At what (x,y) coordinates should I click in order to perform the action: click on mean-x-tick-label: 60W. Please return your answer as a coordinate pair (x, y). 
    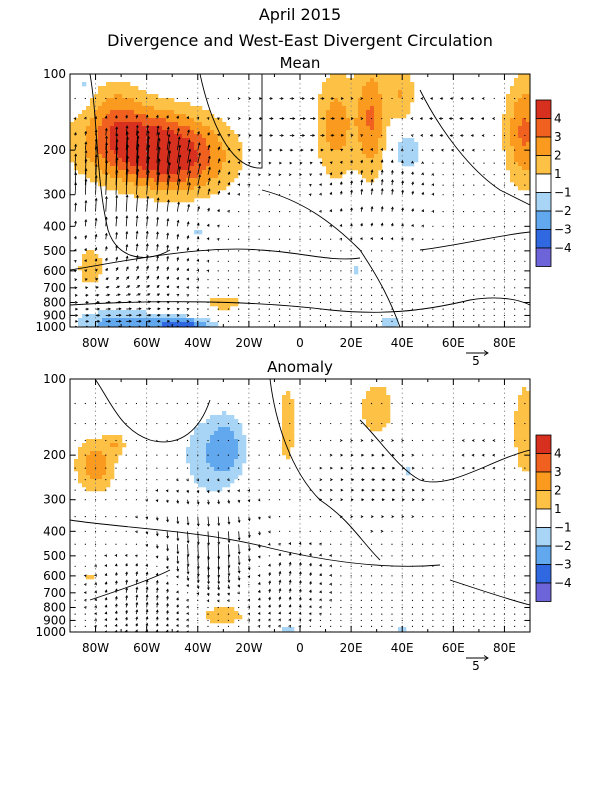
    Looking at the image, I should click on (146, 343).